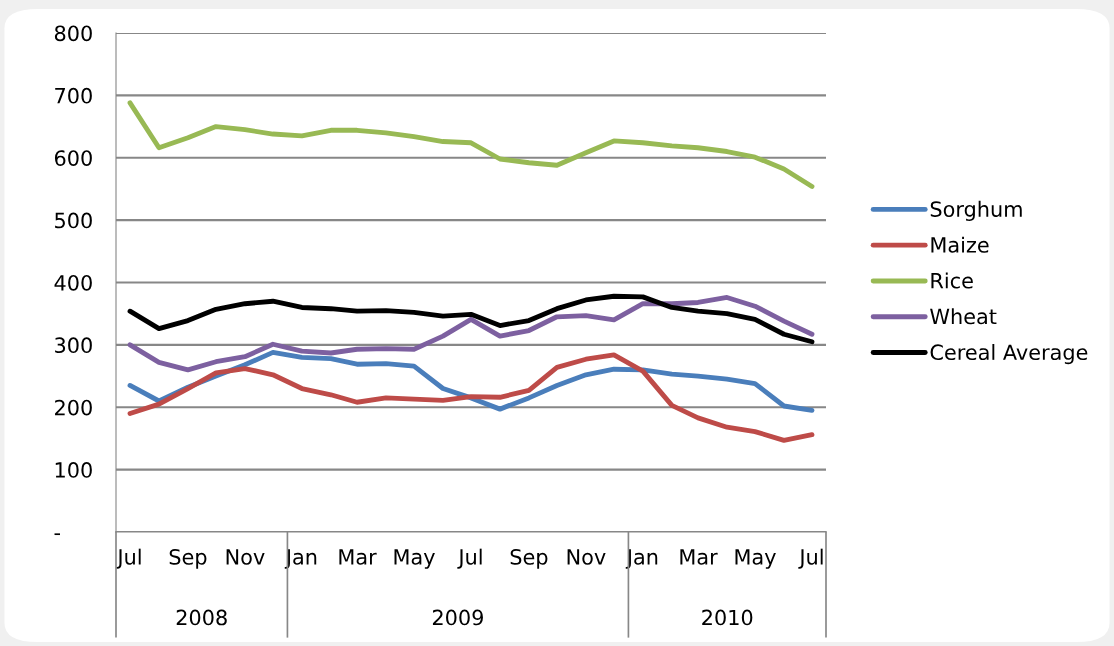 This screenshot has width=1114, height=646. What do you see at coordinates (73, 33) in the screenshot?
I see `y-tick-label: 800` at bounding box center [73, 33].